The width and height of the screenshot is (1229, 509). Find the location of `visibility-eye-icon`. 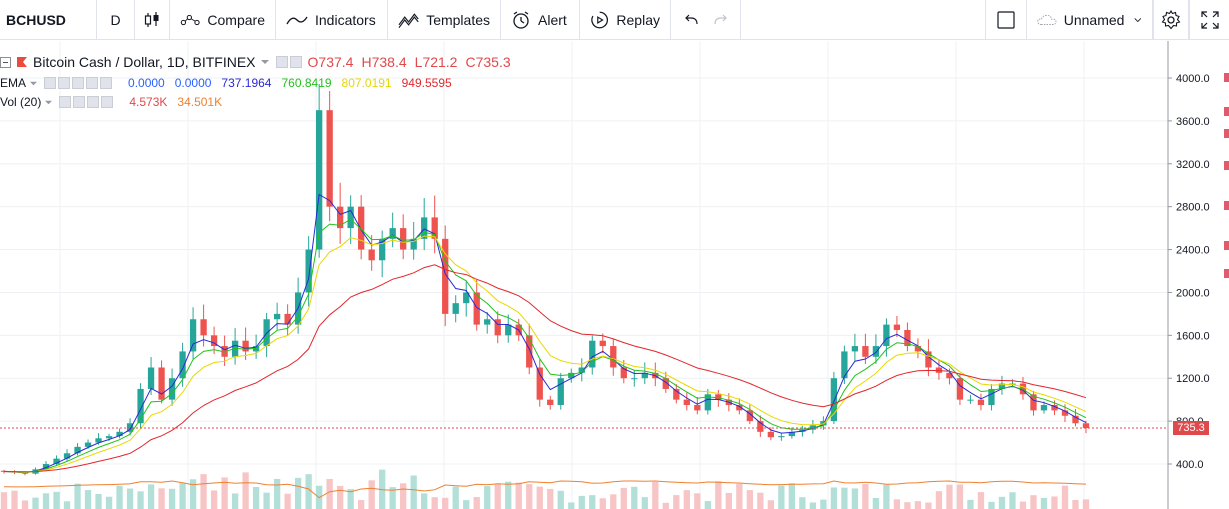

visibility-eye-icon is located at coordinates (281, 62).